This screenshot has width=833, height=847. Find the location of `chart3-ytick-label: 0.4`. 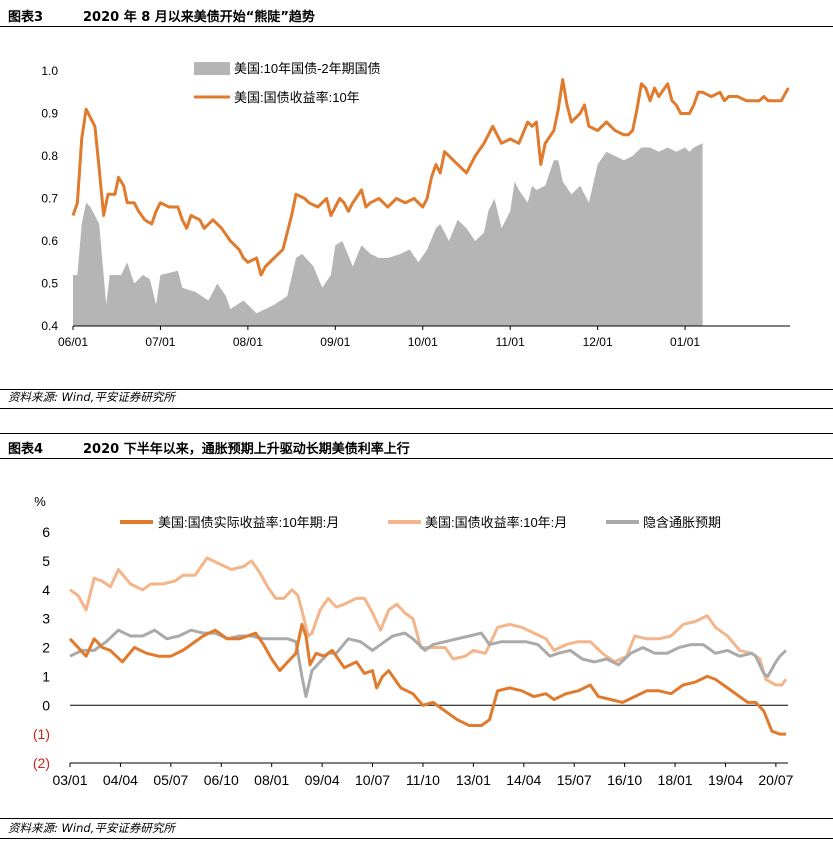

chart3-ytick-label: 0.4 is located at coordinates (49, 326).